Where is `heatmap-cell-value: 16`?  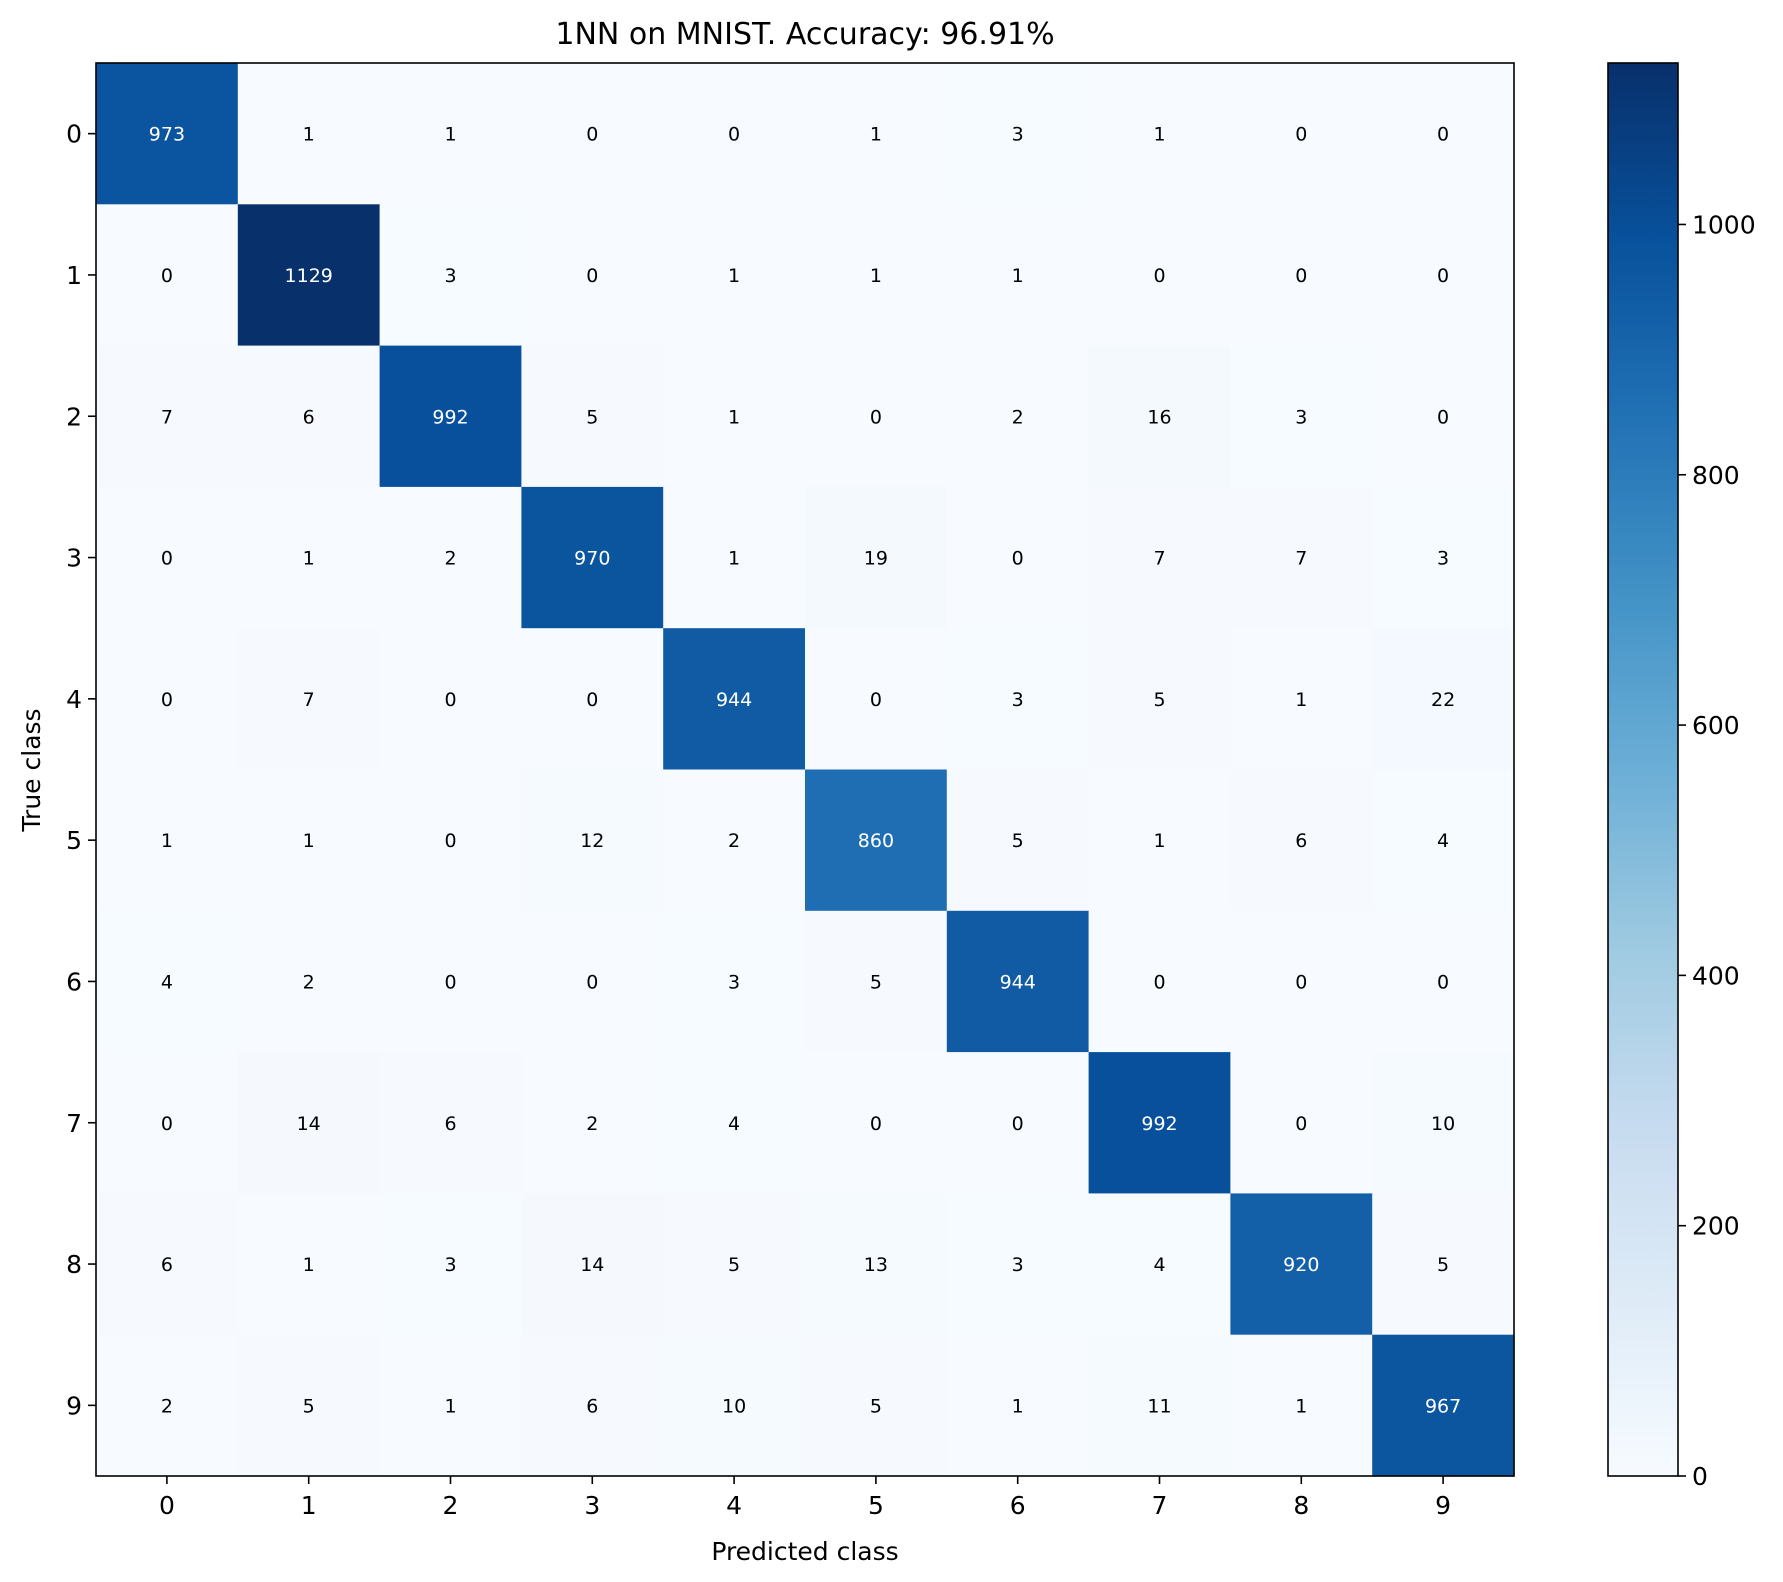
heatmap-cell-value: 16 is located at coordinates (1159, 417).